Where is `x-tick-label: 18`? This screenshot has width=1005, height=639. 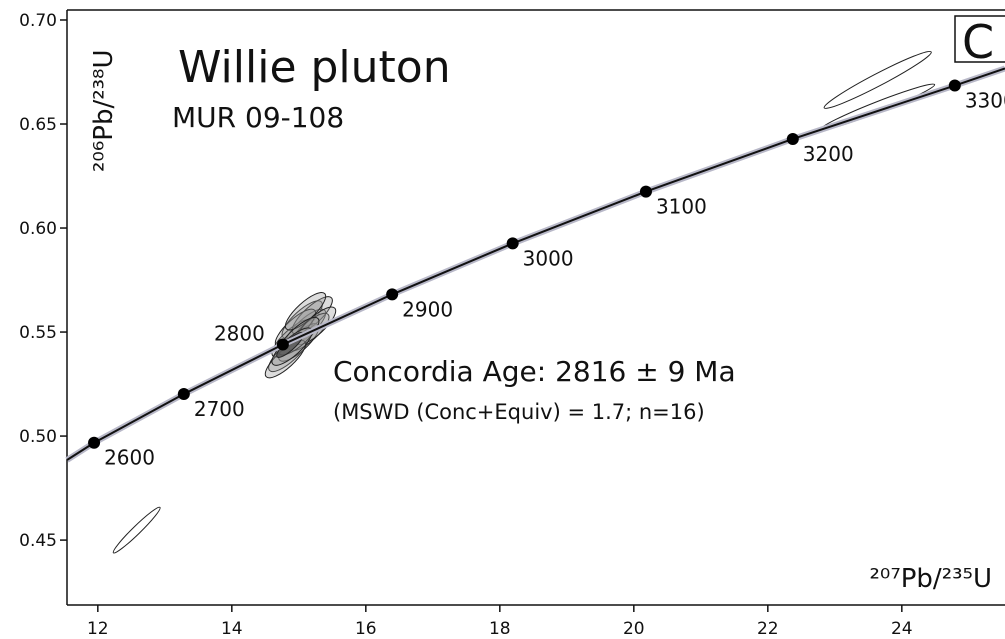 x-tick-label: 18 is located at coordinates (500, 629).